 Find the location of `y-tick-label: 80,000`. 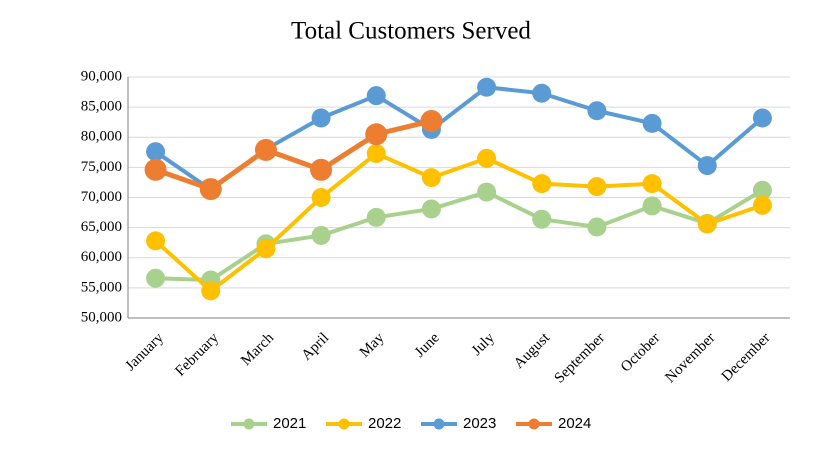

y-tick-label: 80,000 is located at coordinates (101, 137).